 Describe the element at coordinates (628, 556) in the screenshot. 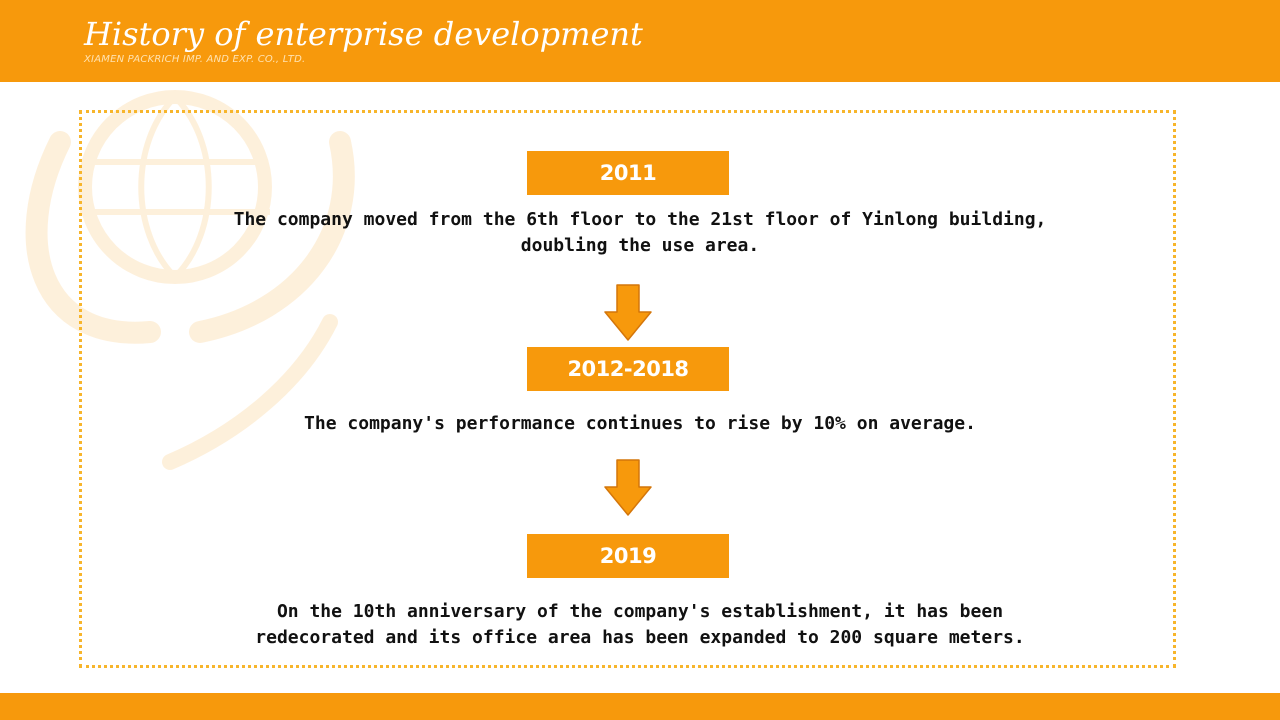

I see `milestone-year-2019: 2019` at that location.